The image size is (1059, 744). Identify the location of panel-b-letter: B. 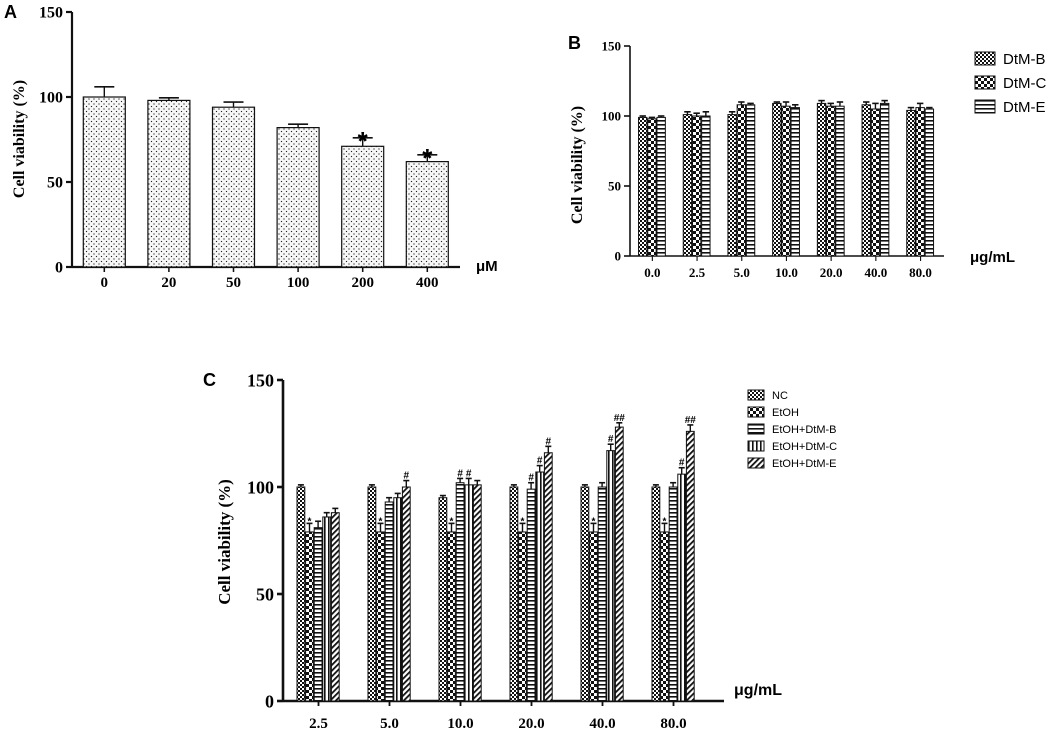
(574, 43).